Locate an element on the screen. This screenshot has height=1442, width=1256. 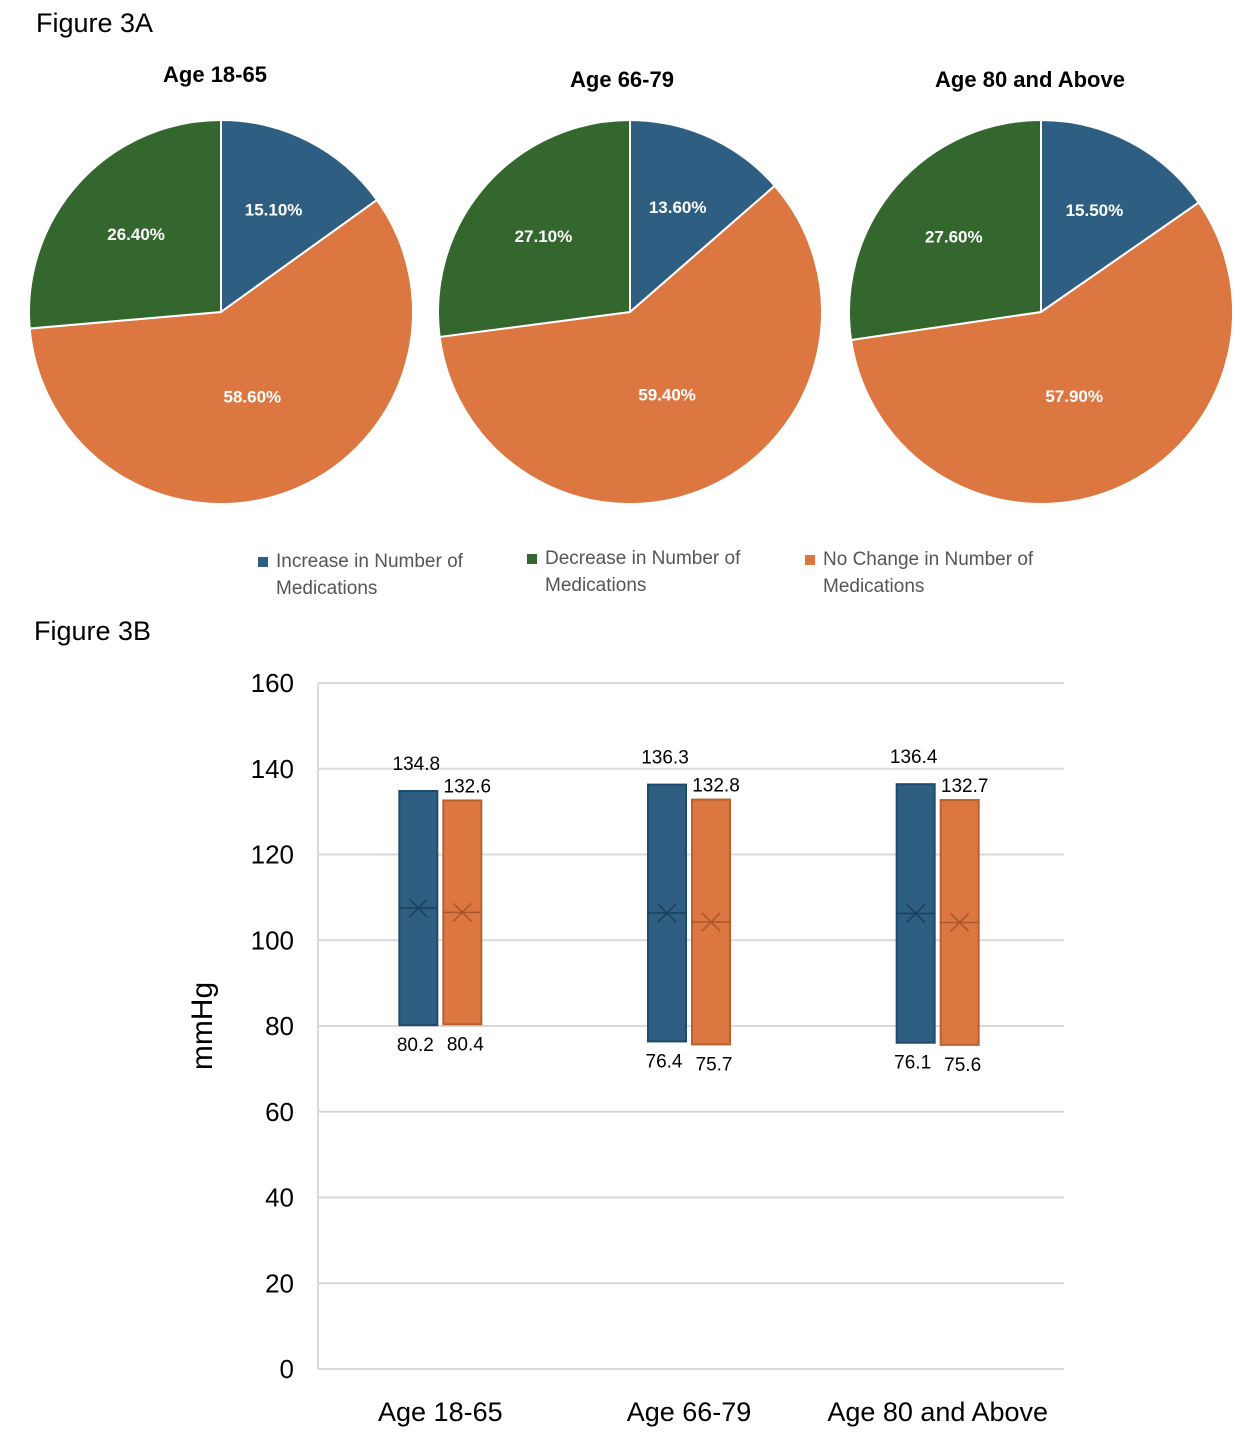
pie-slice-age-80-above-increase is located at coordinates (1120, 216).